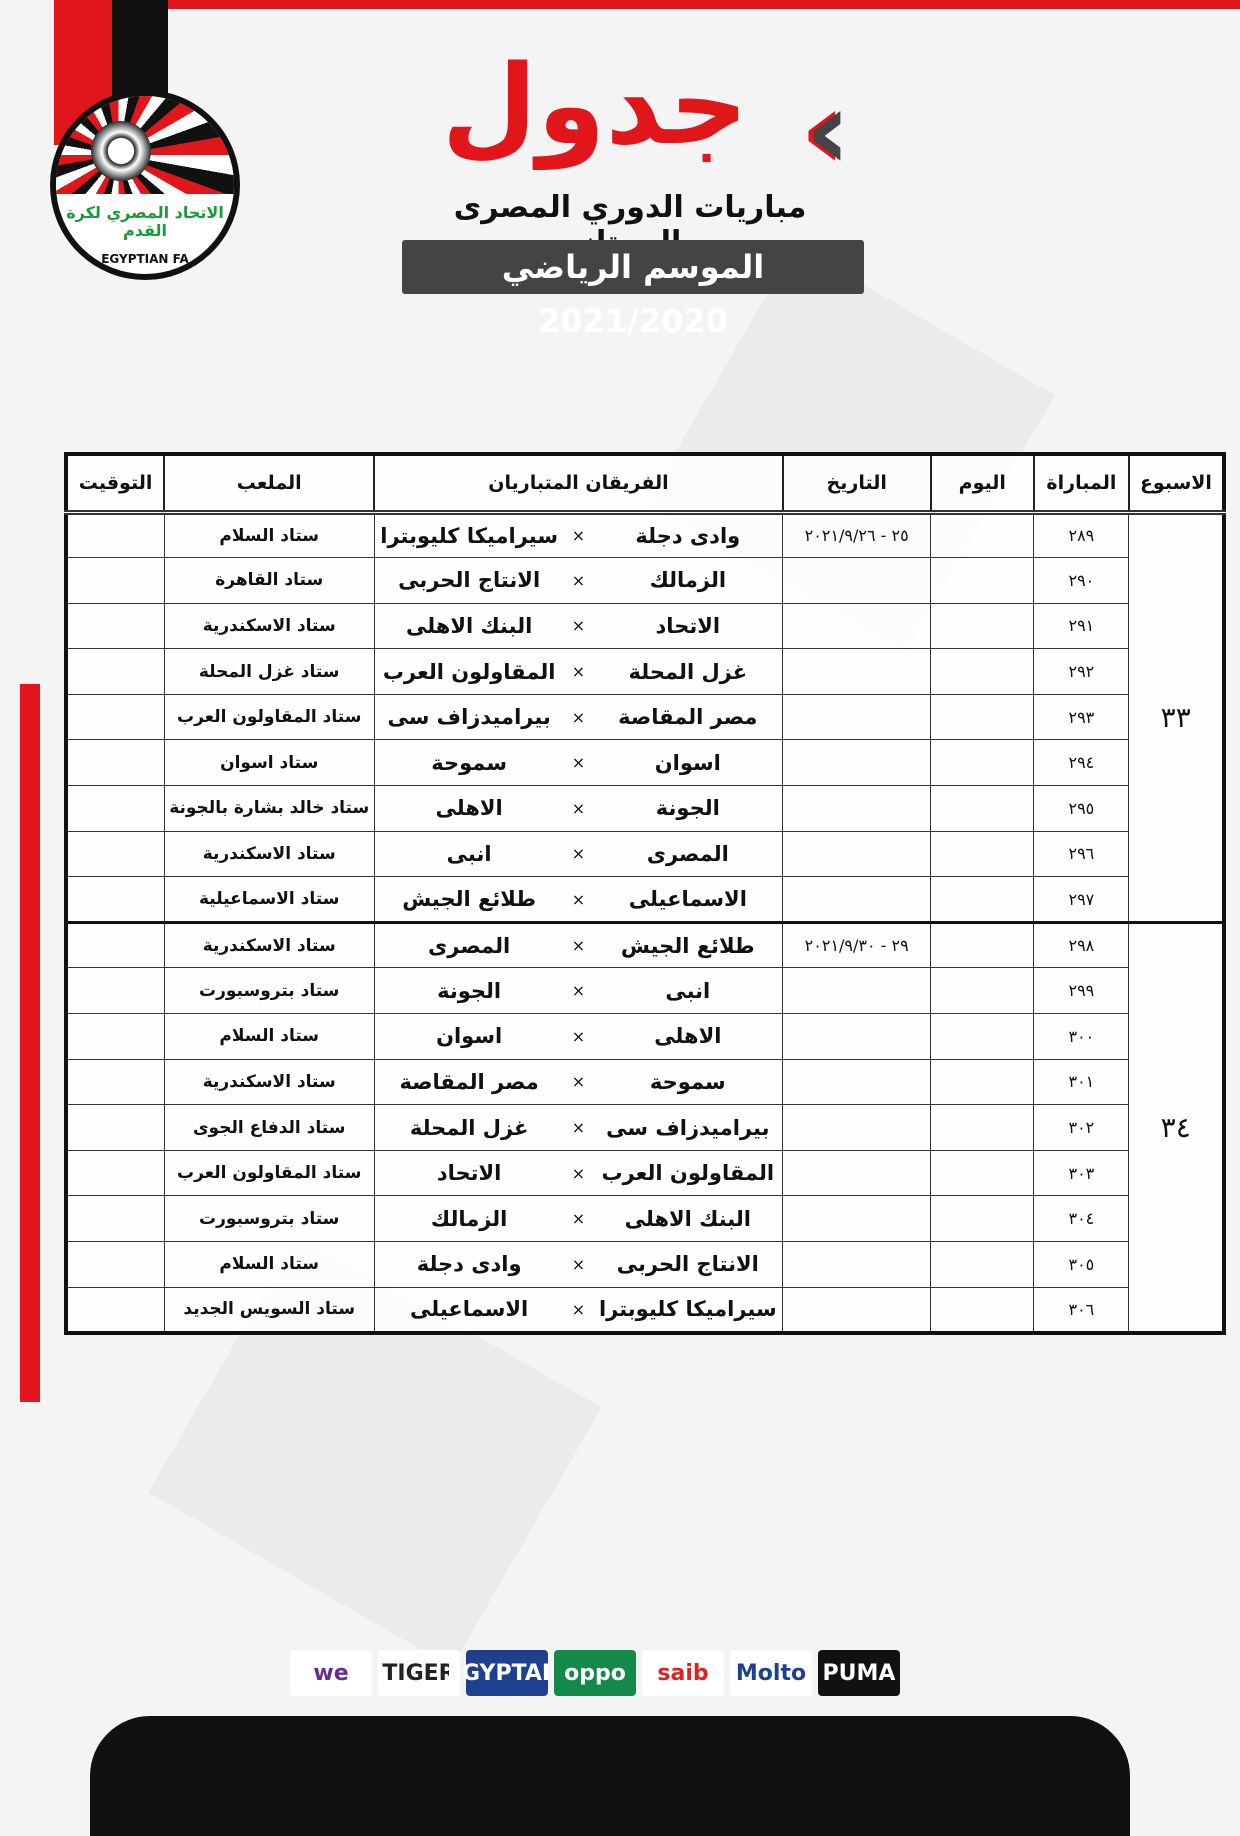  What do you see at coordinates (145, 221) in the screenshot?
I see `logo-arabic-text: الاتحاد المصري لكرة القدم` at bounding box center [145, 221].